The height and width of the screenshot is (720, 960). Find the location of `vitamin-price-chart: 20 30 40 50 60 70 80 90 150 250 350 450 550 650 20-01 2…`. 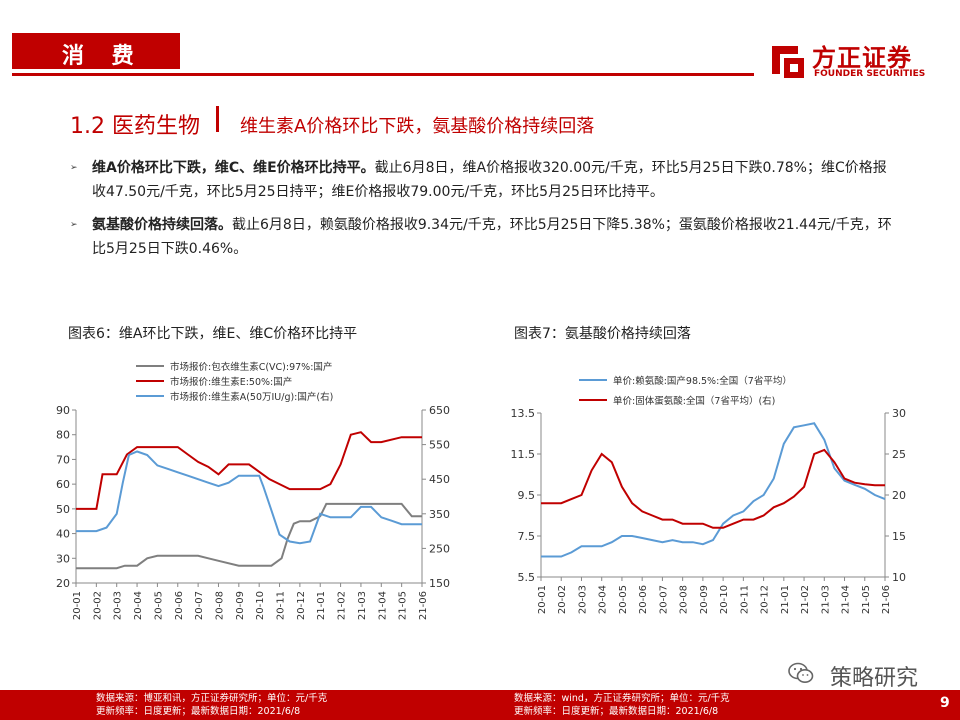

vitamin-price-chart: 20 30 40 50 60 70 80 90 150 250 350 450 550 650 20-01 2… is located at coordinates (253, 490).